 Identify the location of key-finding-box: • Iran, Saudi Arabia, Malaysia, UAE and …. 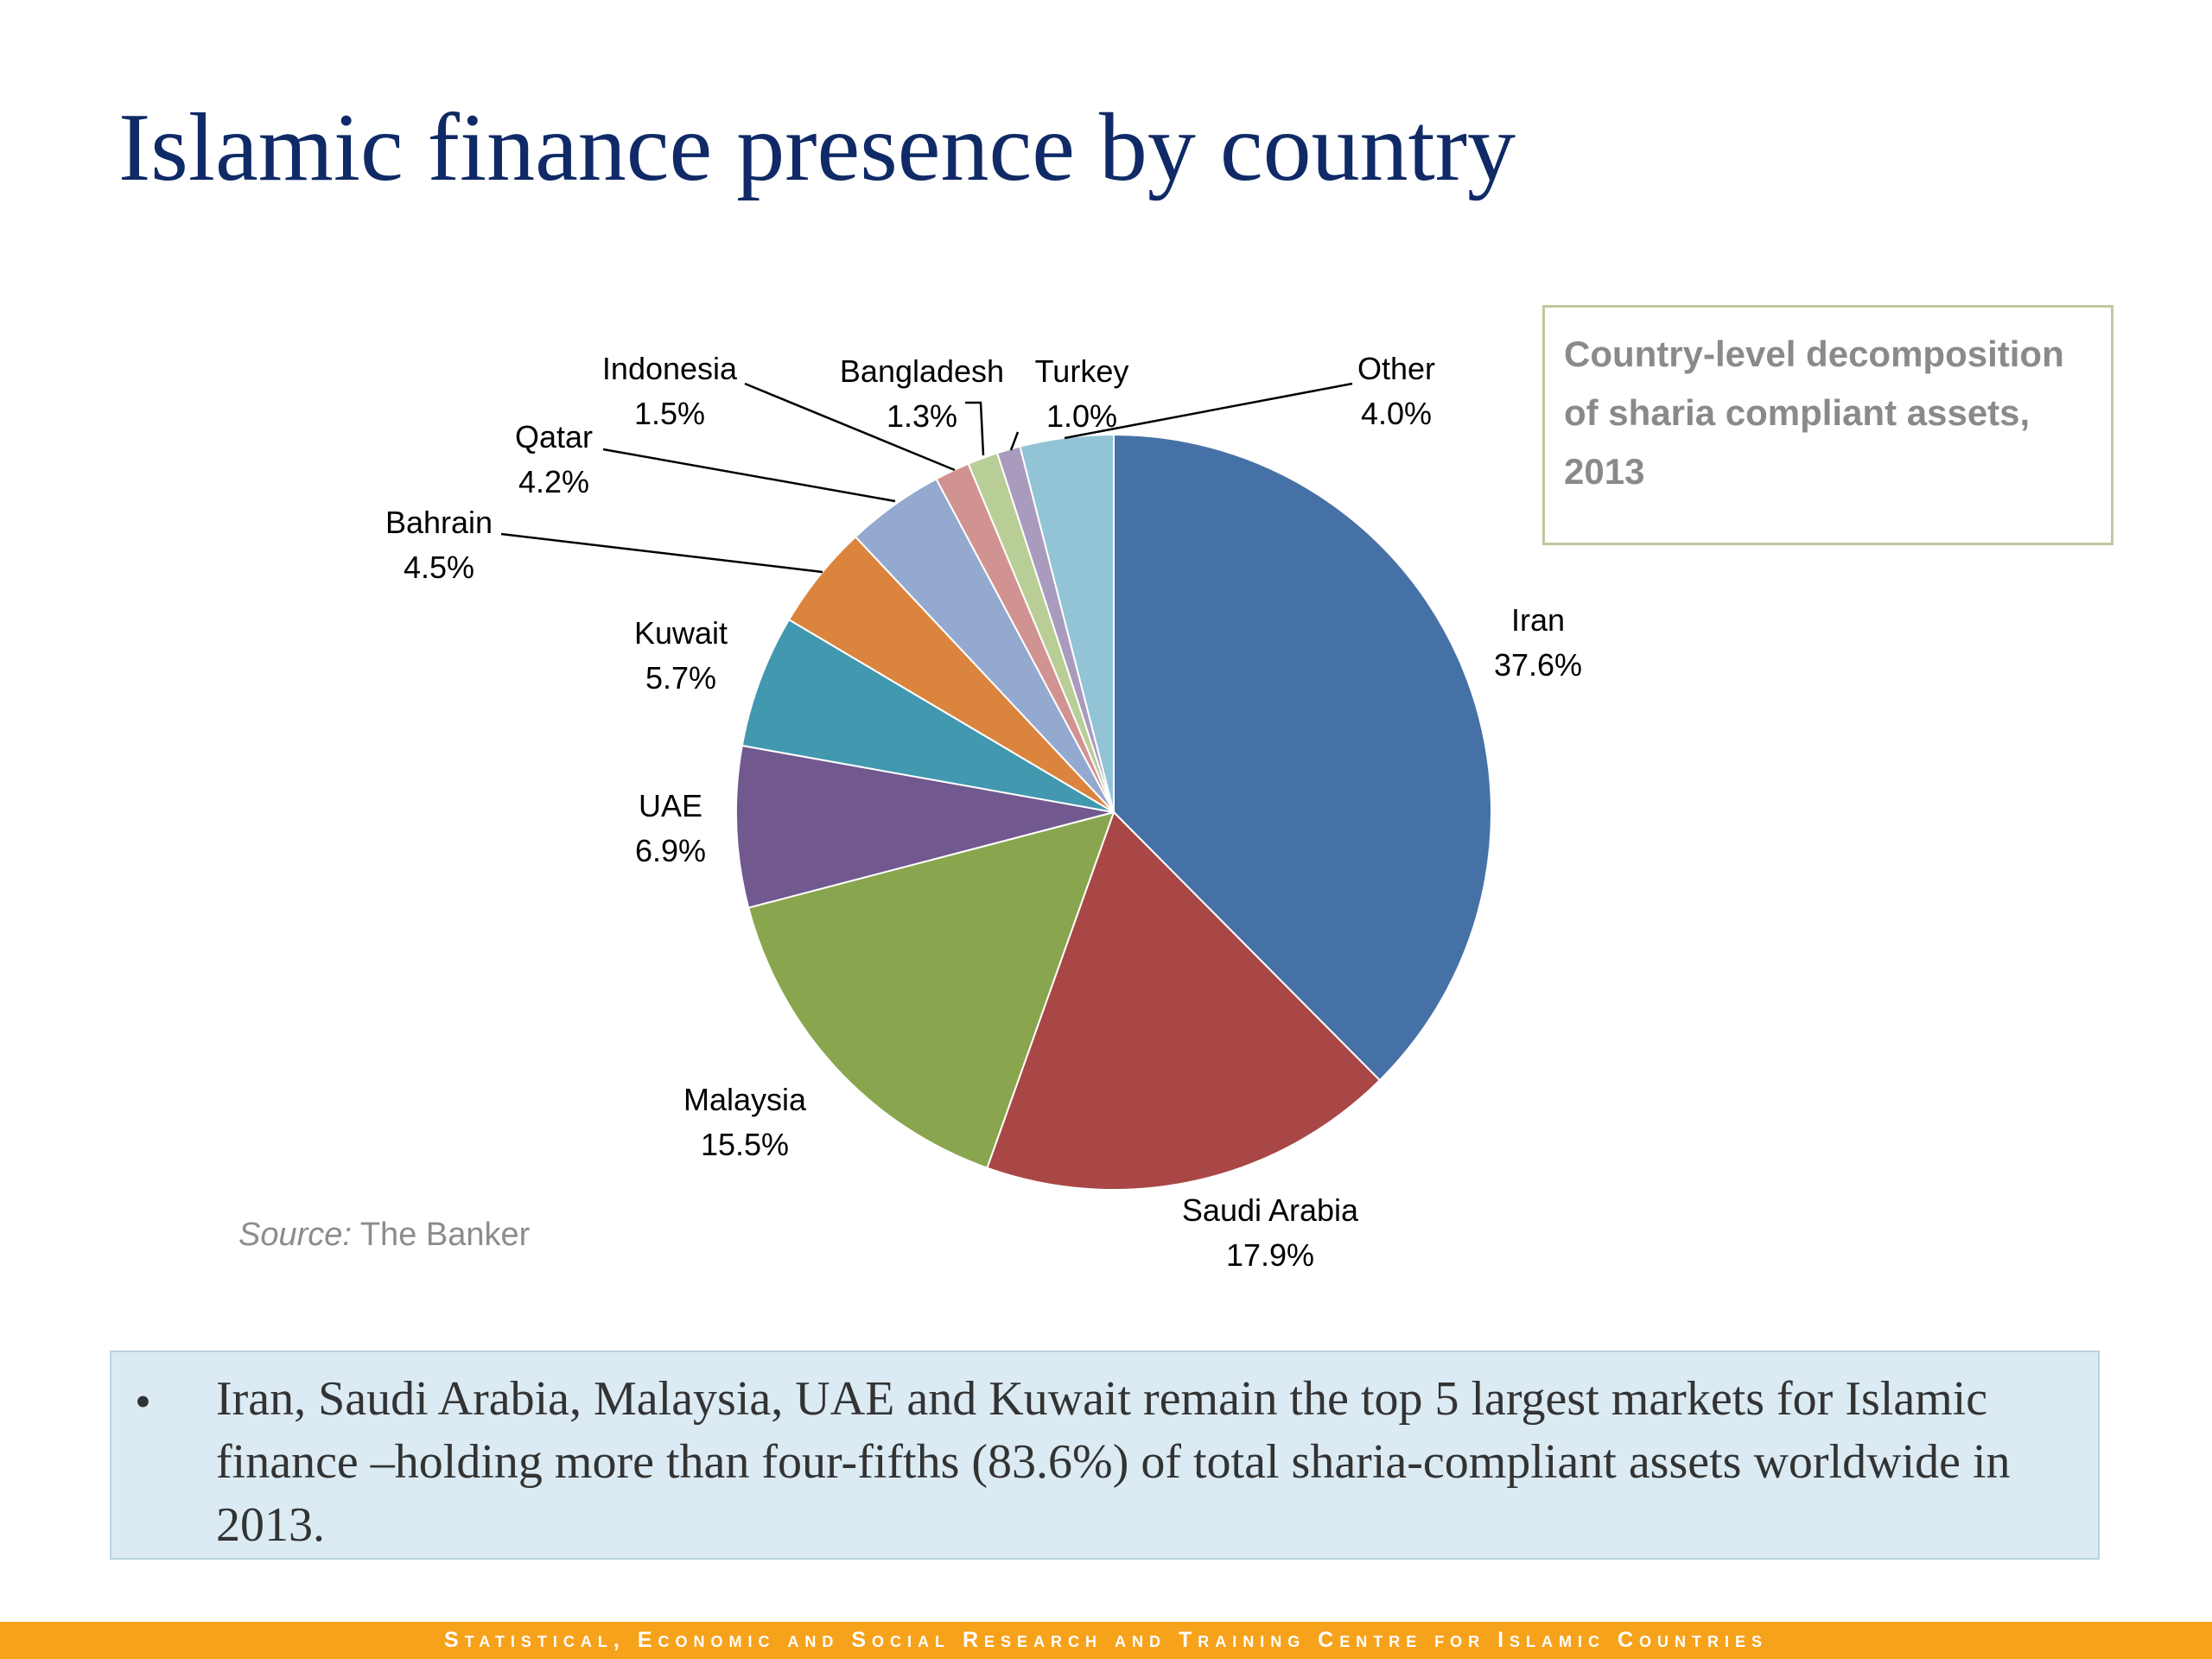
(1105, 1455).